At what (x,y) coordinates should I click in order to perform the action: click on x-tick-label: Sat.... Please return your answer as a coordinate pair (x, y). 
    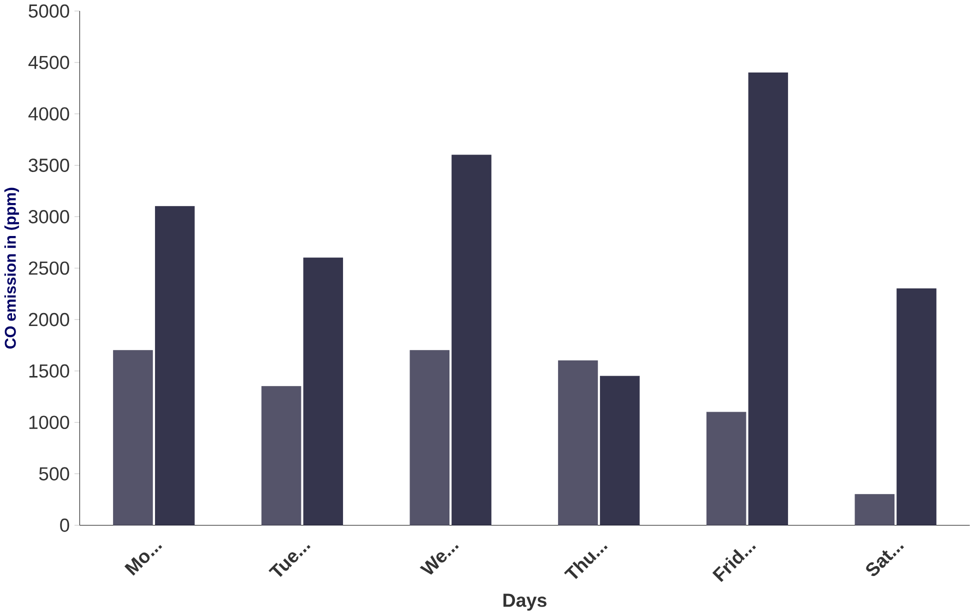
    Looking at the image, I should click on (885, 560).